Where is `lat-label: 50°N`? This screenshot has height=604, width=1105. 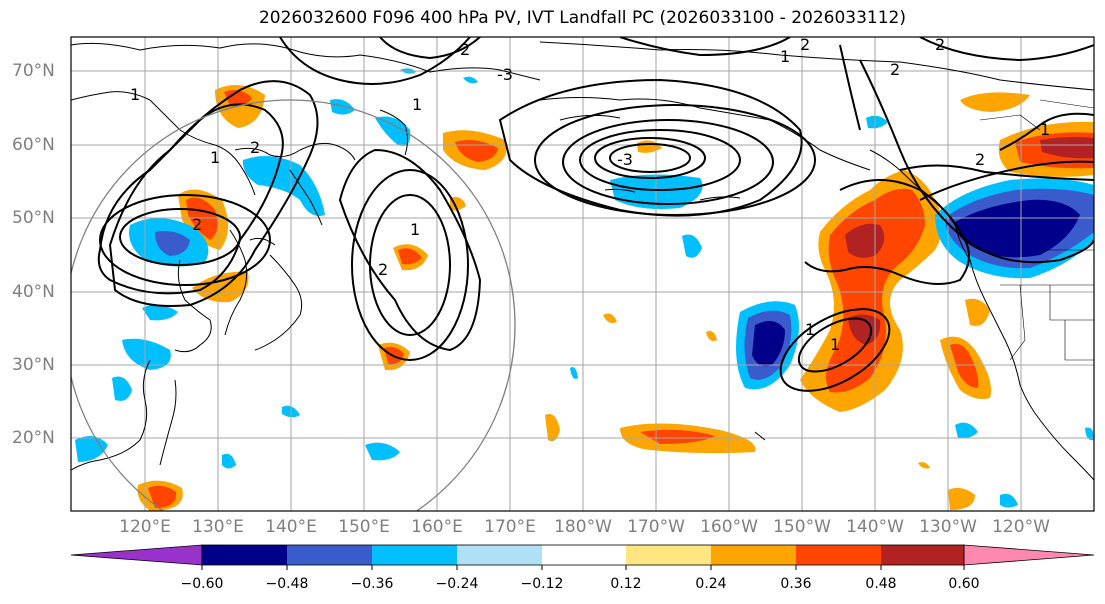
lat-label: 50°N is located at coordinates (33, 218).